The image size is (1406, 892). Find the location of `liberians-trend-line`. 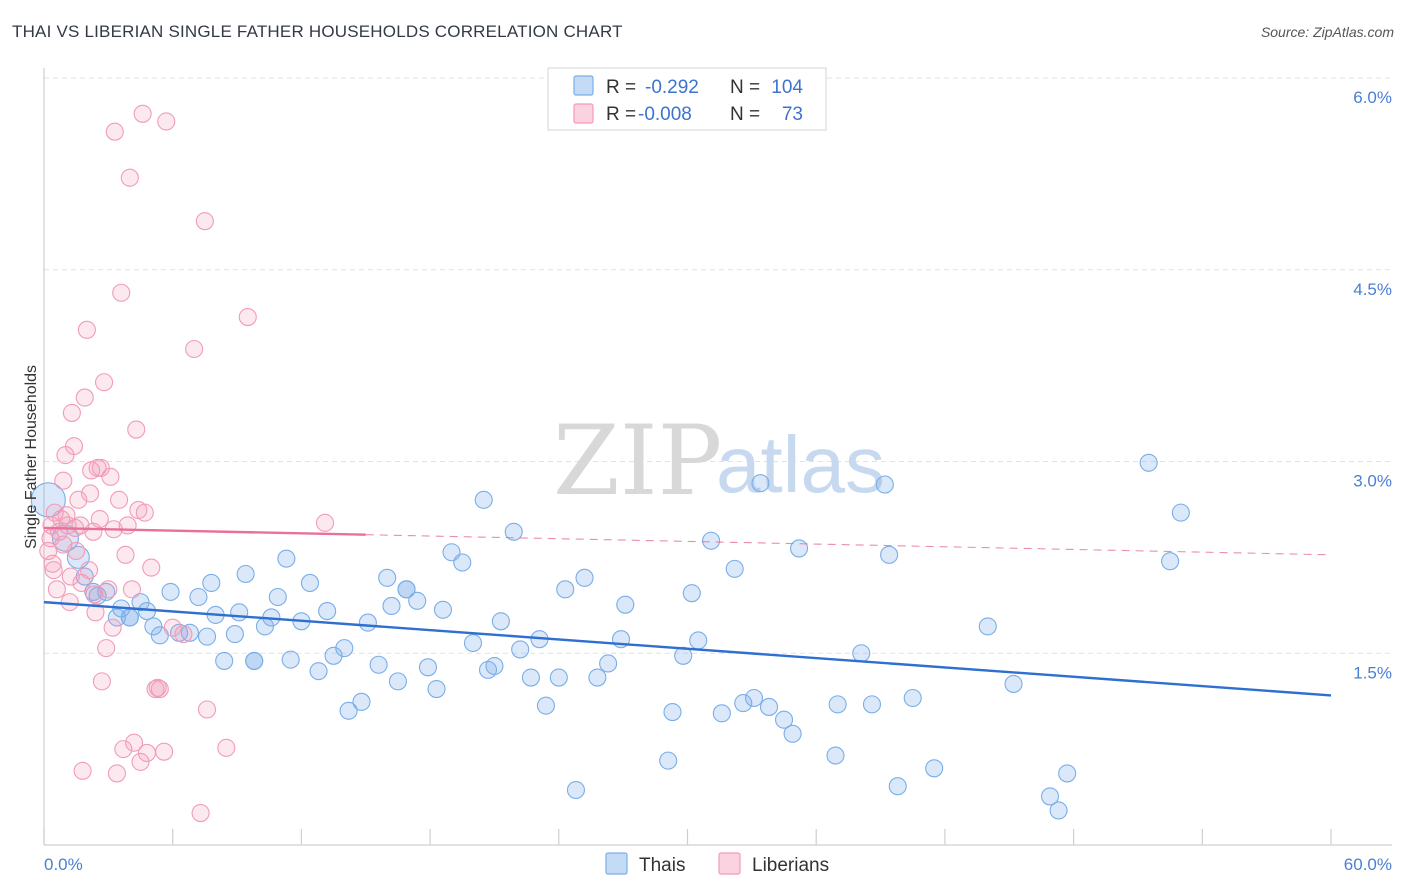

liberians-trend-line is located at coordinates (204, 531).